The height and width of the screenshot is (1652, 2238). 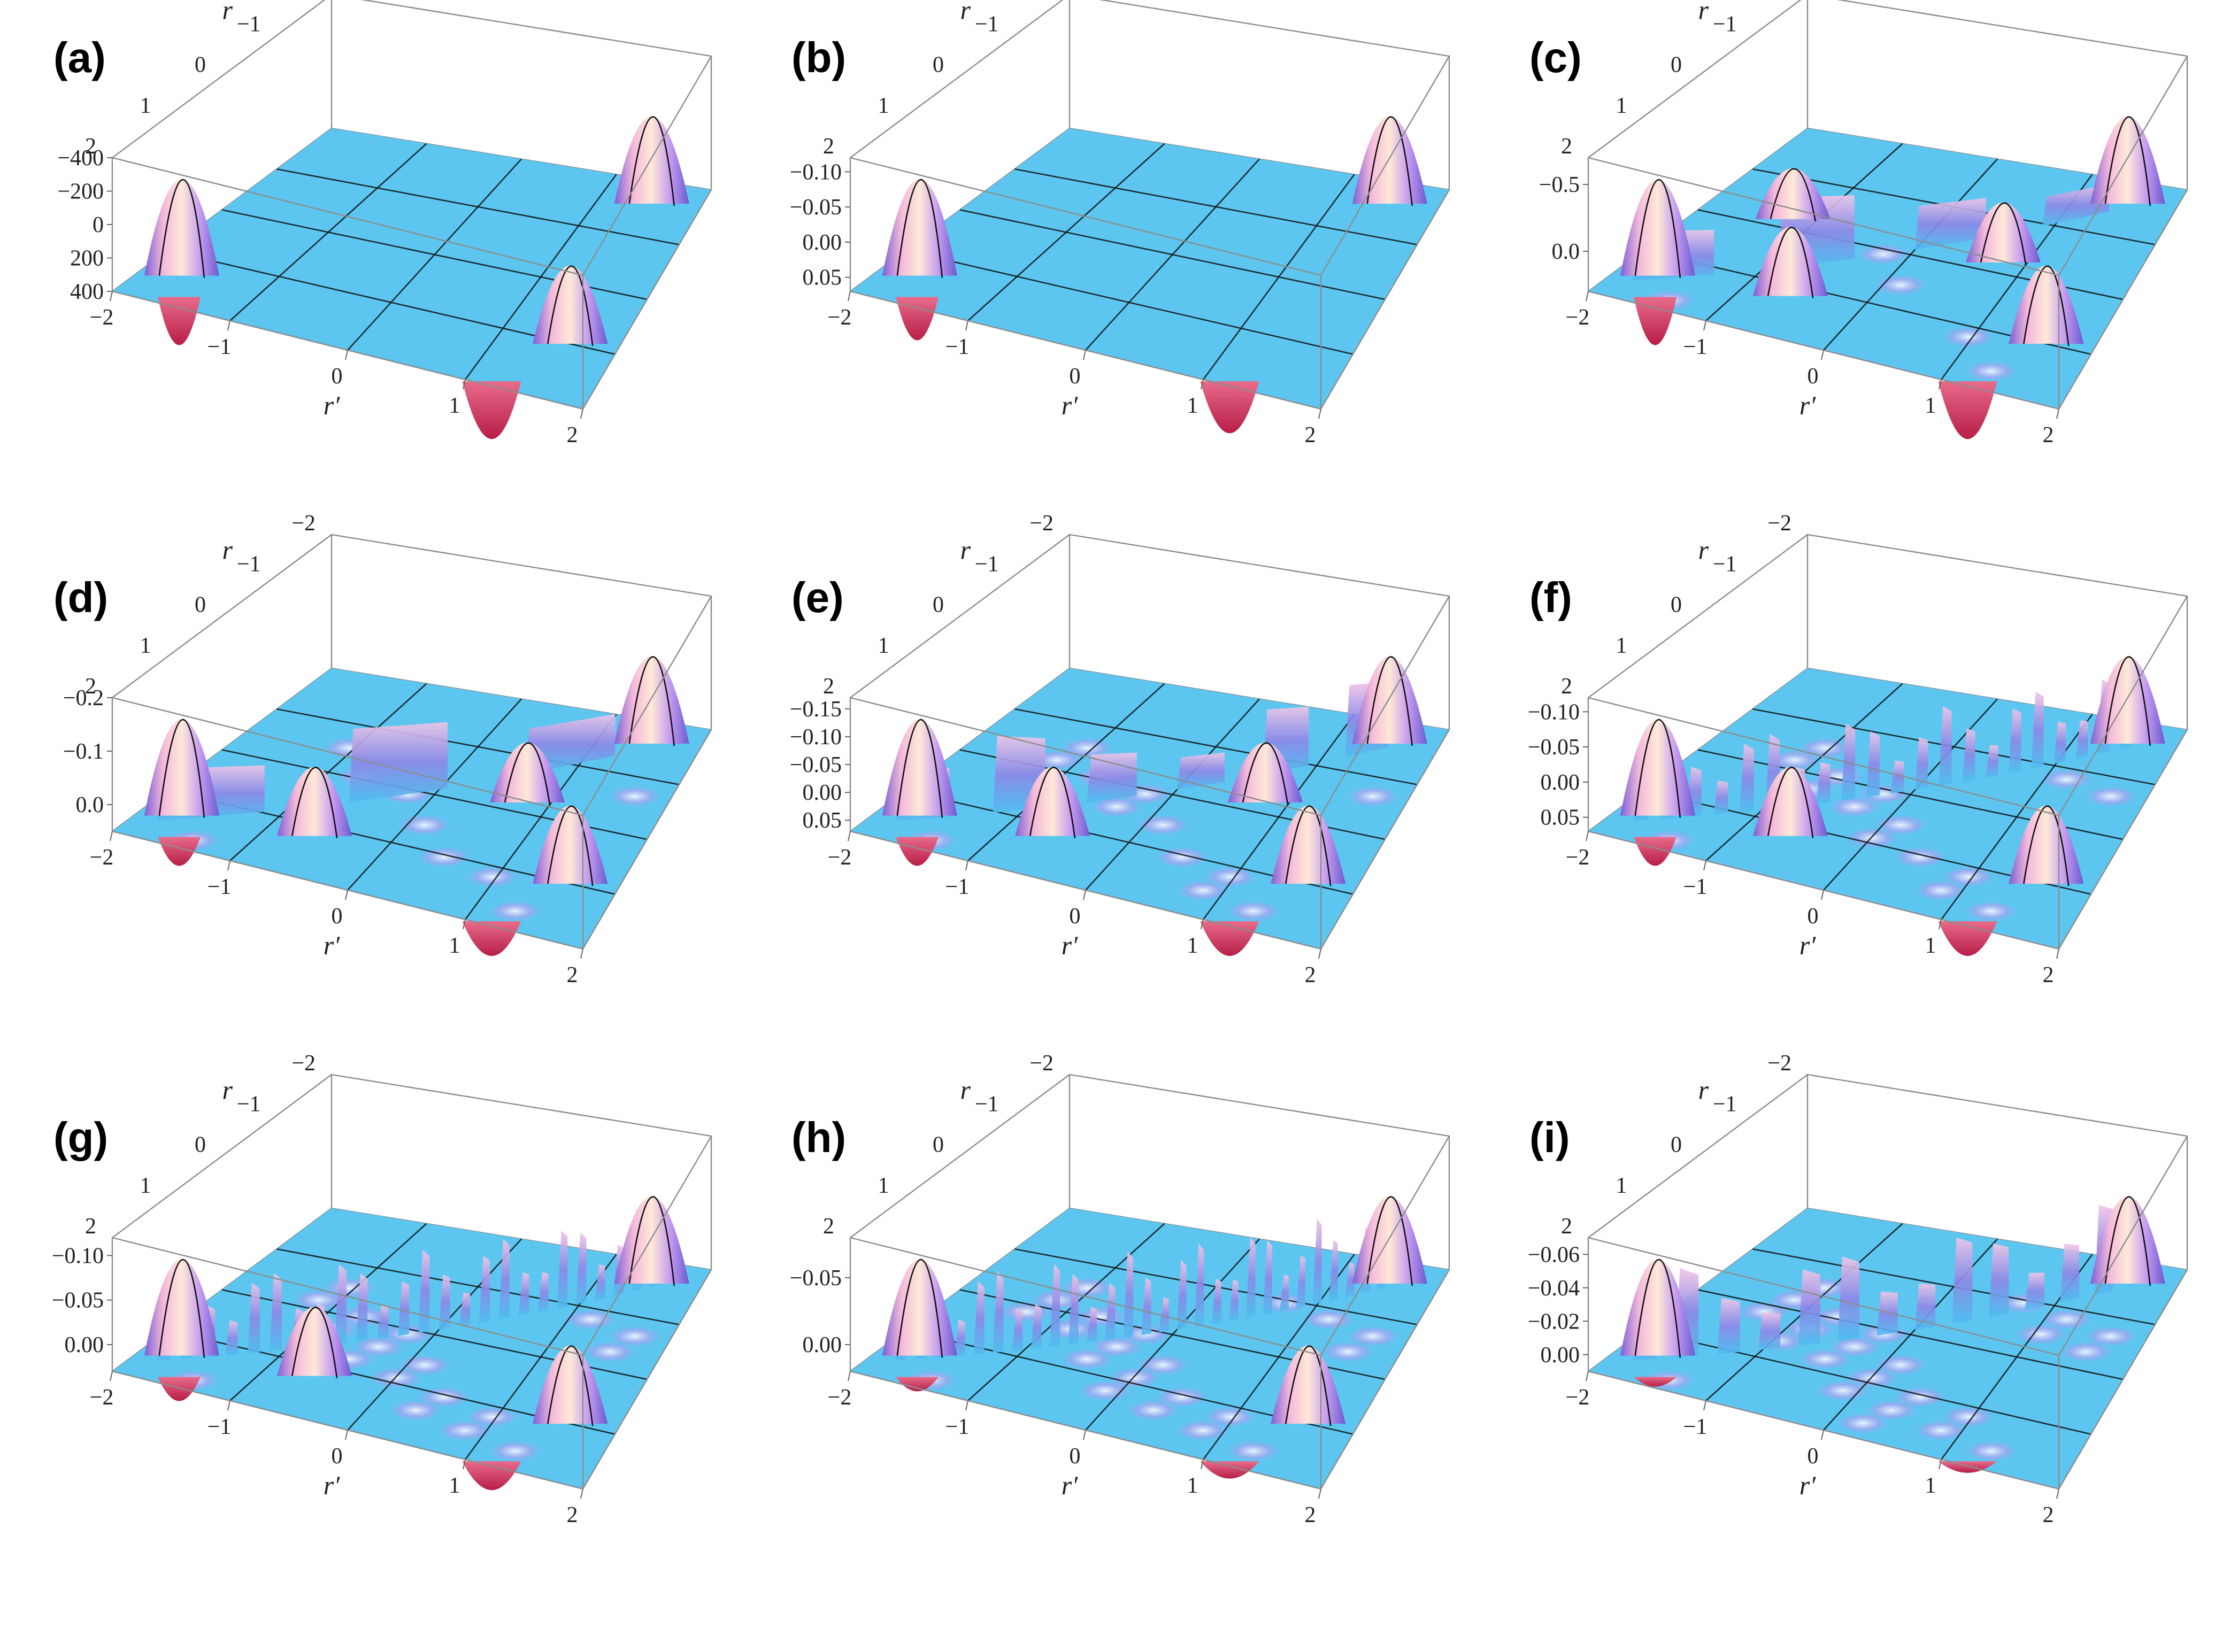 I want to click on z-tick-label: −0.02, so click(x=1554, y=1321).